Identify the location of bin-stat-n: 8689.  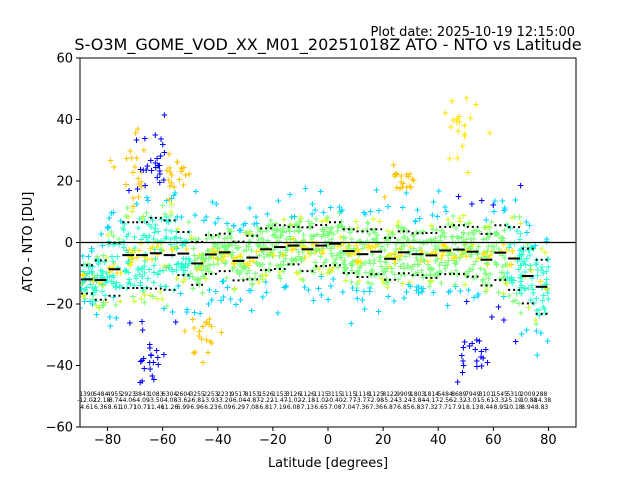
(458, 394).